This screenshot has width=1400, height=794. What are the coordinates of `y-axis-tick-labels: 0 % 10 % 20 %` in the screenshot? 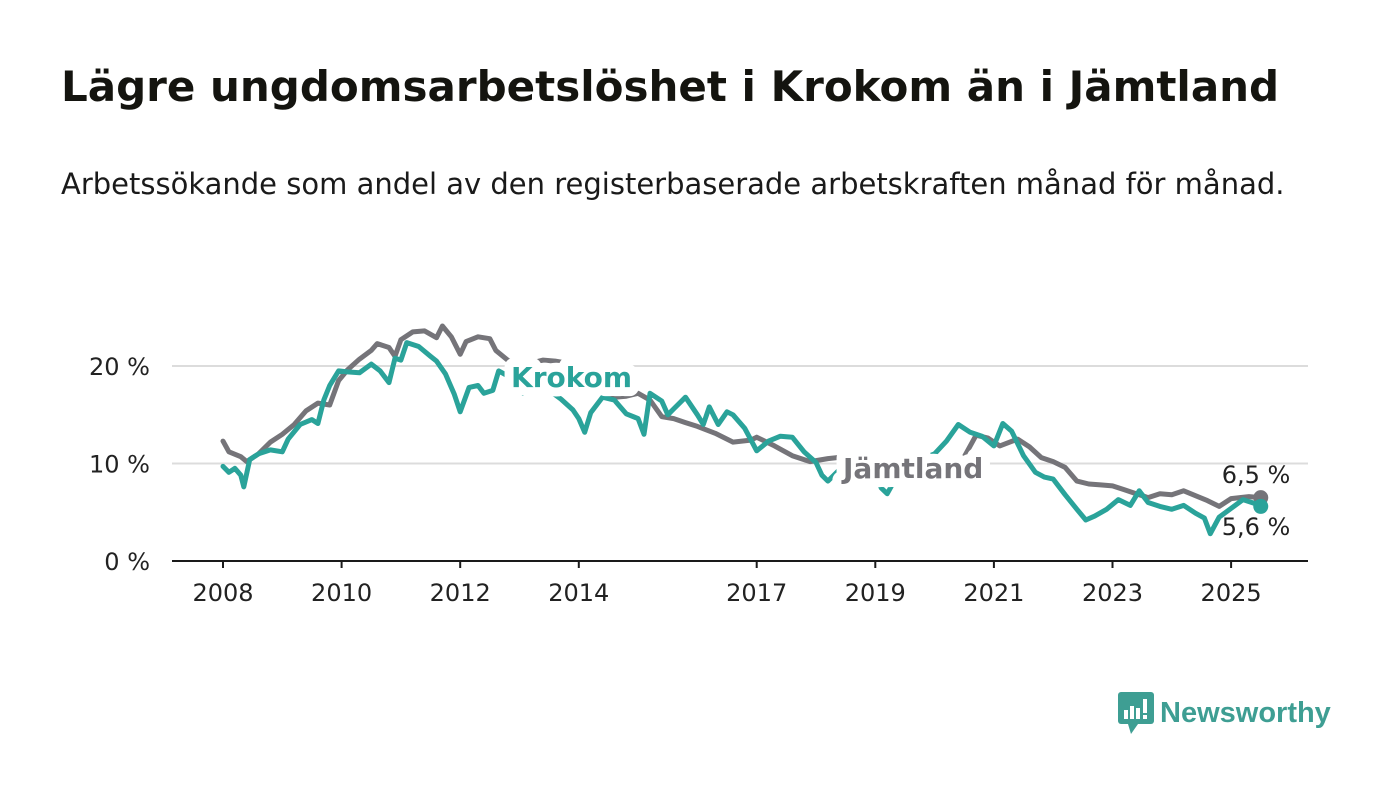 It's located at (119, 464).